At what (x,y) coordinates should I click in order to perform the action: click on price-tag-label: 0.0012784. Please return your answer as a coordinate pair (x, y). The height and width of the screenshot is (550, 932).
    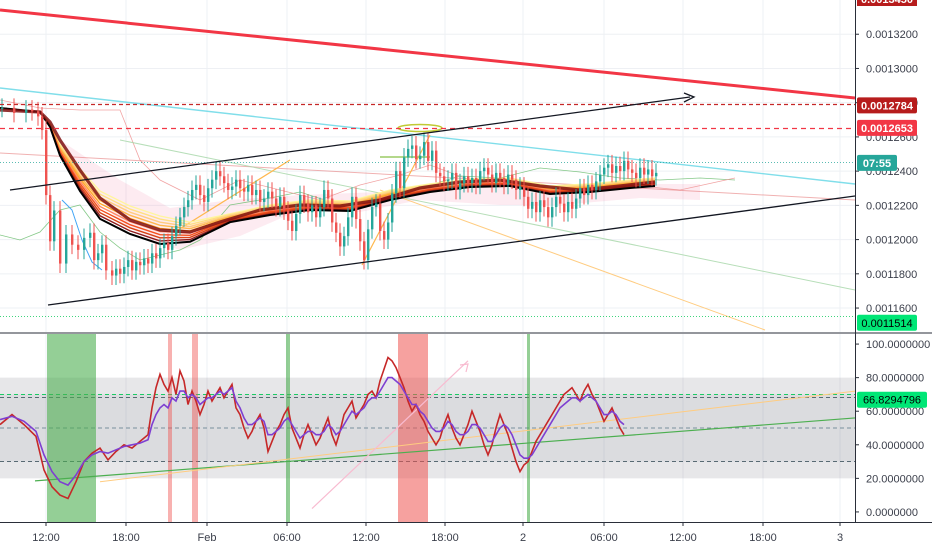
    Looking at the image, I should click on (887, 106).